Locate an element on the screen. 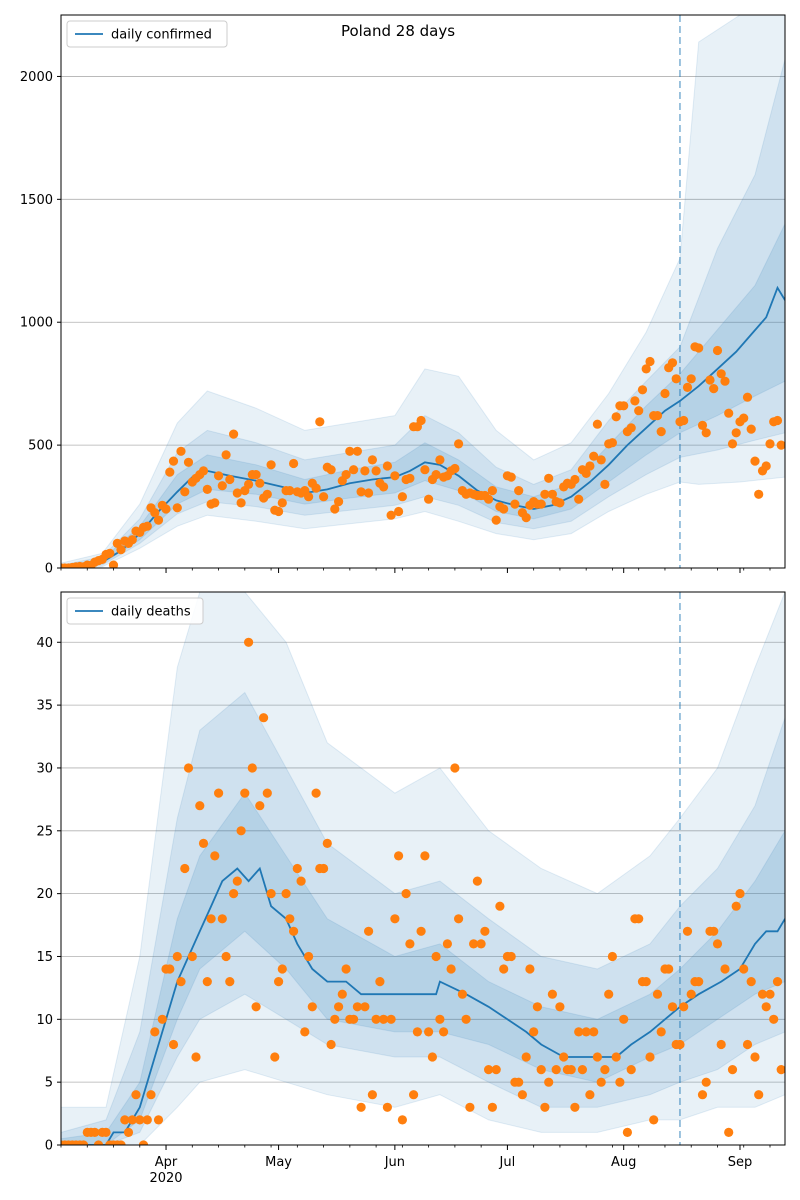 This screenshot has height=1200, width=800. legend: daily confirmed is located at coordinates (147, 34).